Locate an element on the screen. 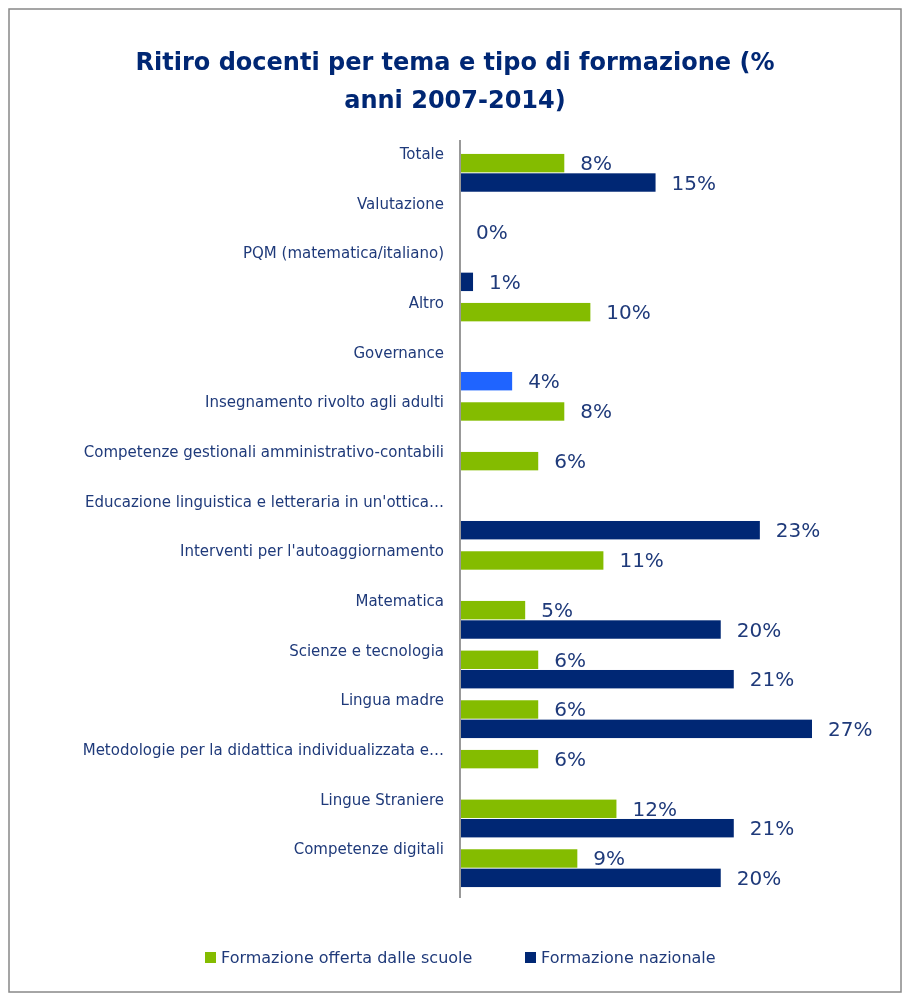 This screenshot has width=910, height=1001. y-tick-label: Altro is located at coordinates (426, 302).